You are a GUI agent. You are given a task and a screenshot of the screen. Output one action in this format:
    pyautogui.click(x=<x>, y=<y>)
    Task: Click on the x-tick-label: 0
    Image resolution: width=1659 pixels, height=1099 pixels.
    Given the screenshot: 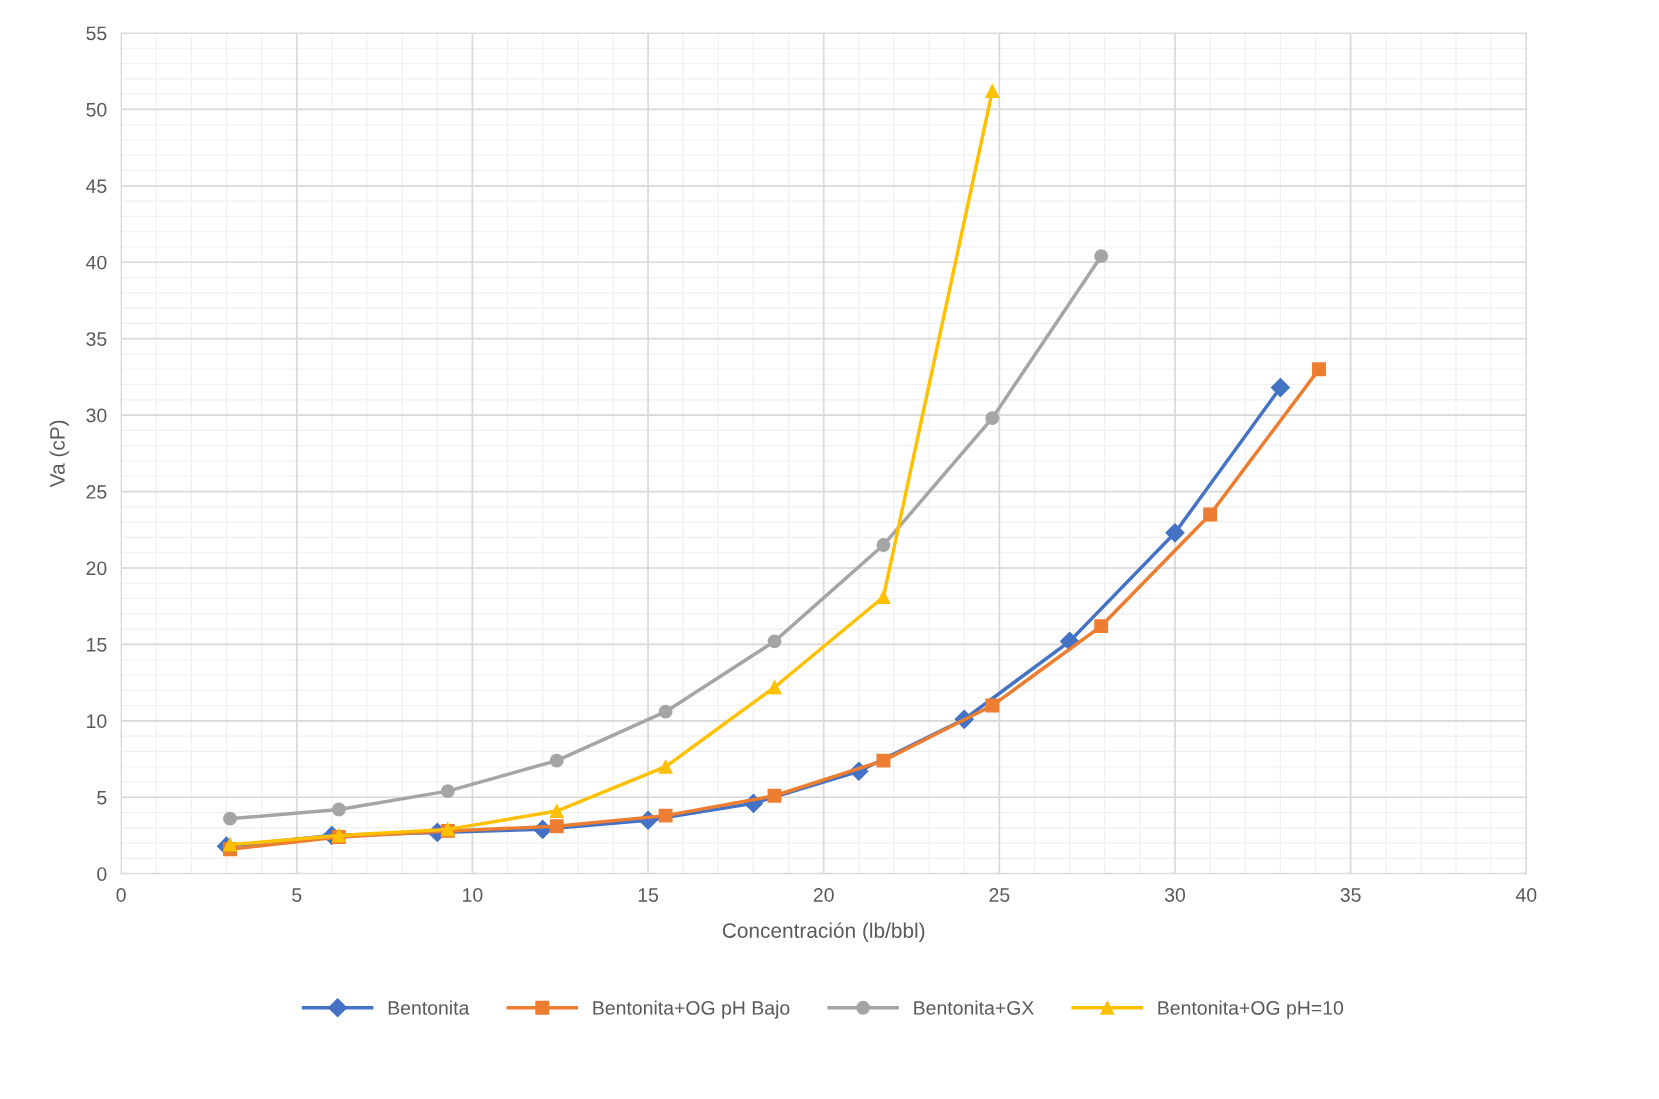 What is the action you would take?
    pyautogui.click(x=121, y=895)
    